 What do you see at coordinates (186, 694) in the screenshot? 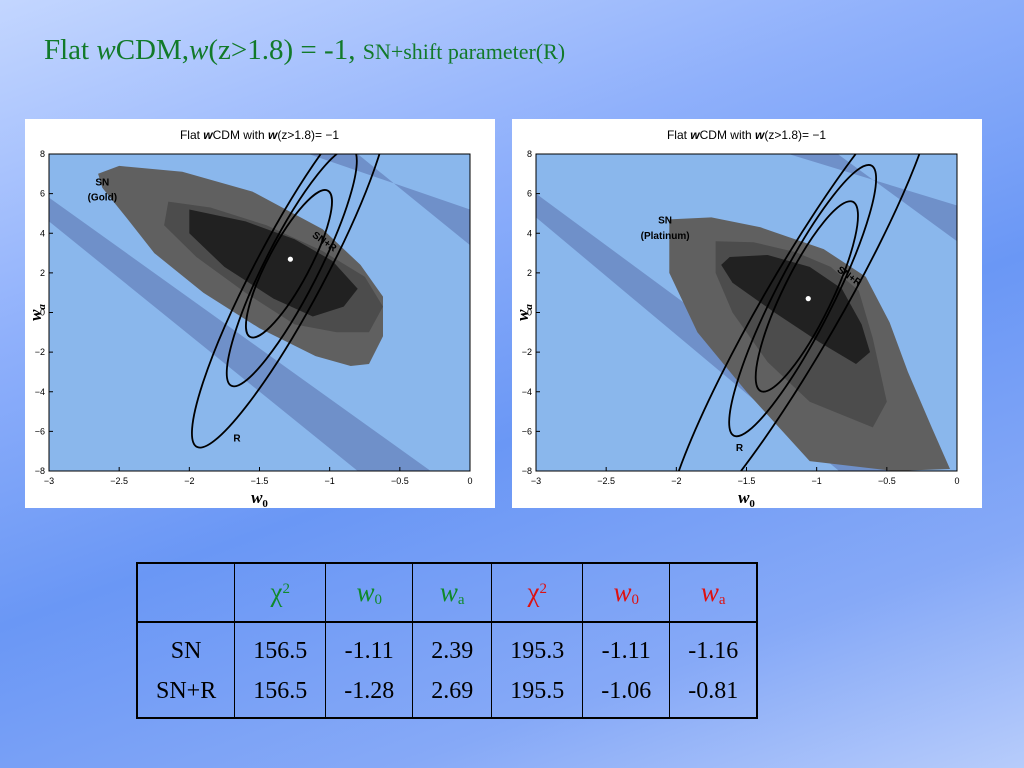
I see `row-label: SN+R` at bounding box center [186, 694].